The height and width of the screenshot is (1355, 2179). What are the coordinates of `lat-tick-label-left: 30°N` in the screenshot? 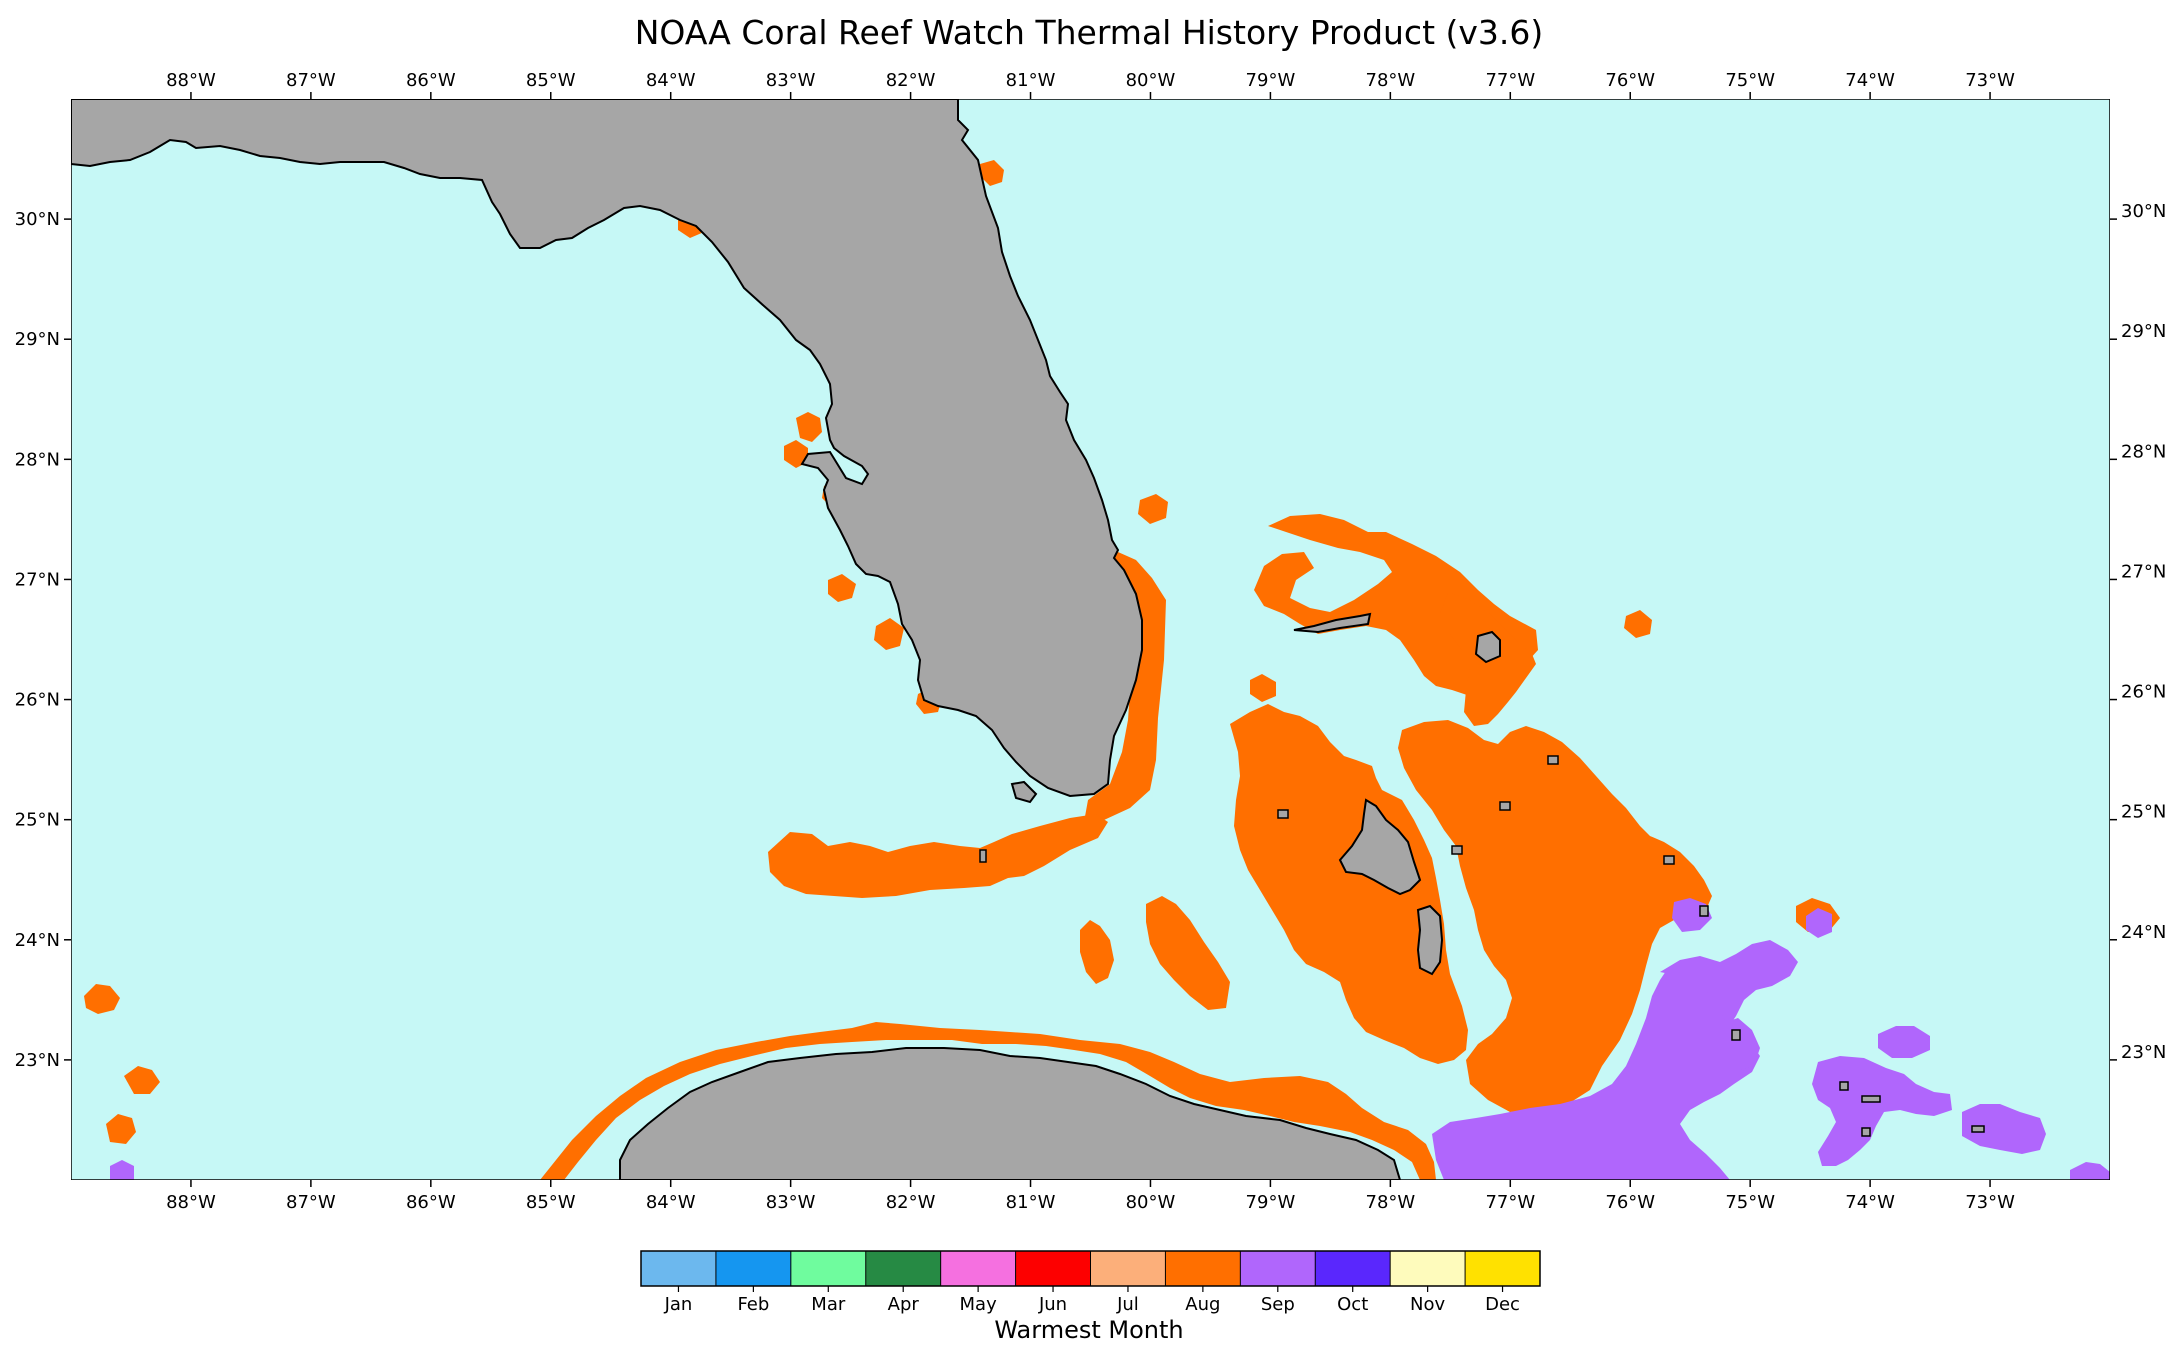 It's located at (37, 219).